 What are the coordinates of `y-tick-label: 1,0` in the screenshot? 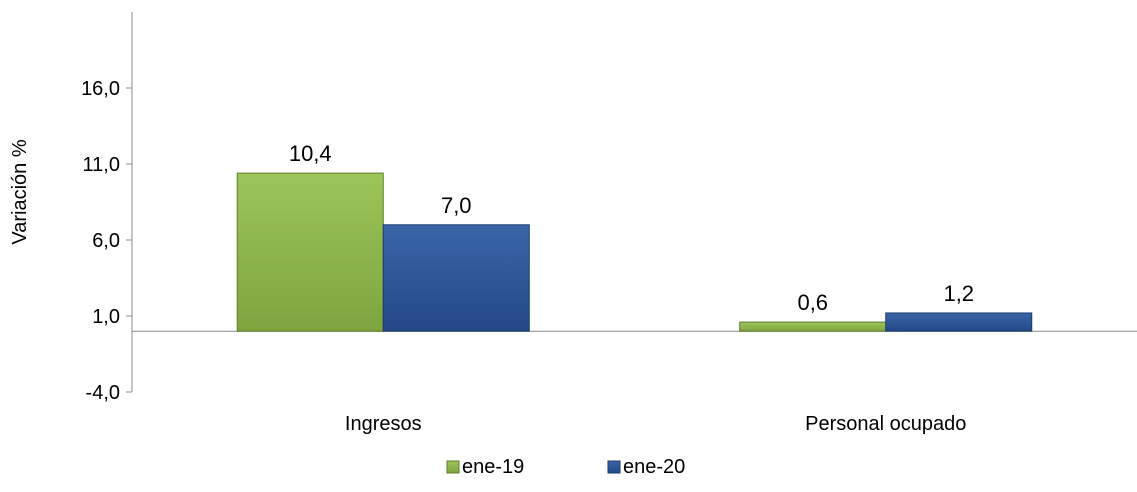 It's located at (106, 317).